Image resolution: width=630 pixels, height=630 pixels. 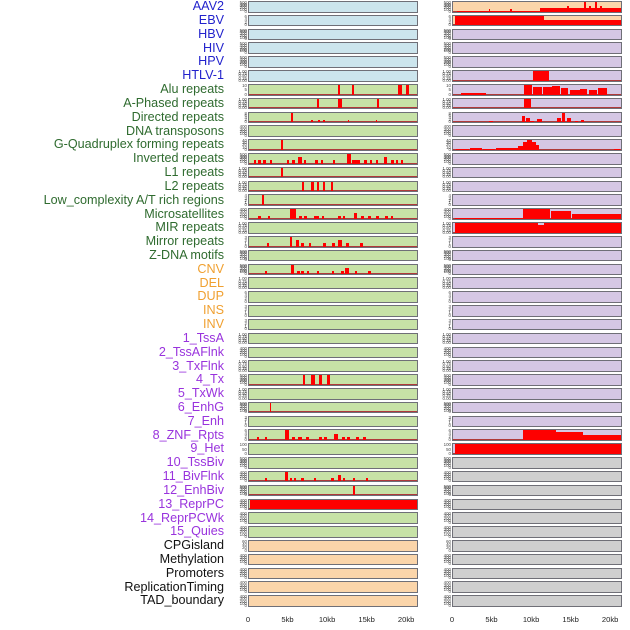 I want to click on y-tick-label: 2, so click(x=245, y=298).